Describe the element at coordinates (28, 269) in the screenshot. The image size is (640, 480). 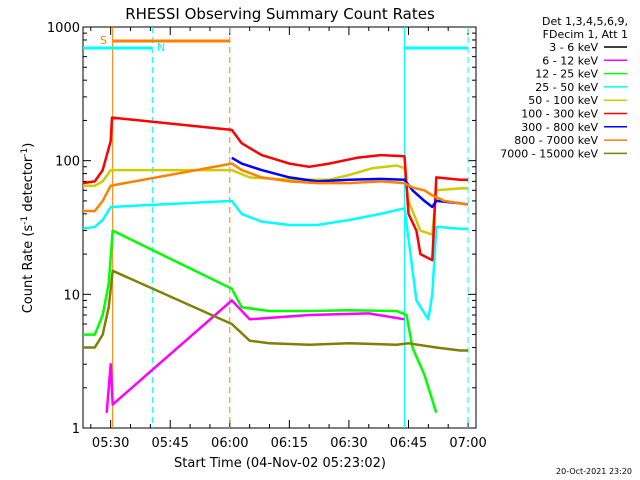
I see `y-axis-label-main: Count Rate (s` at that location.